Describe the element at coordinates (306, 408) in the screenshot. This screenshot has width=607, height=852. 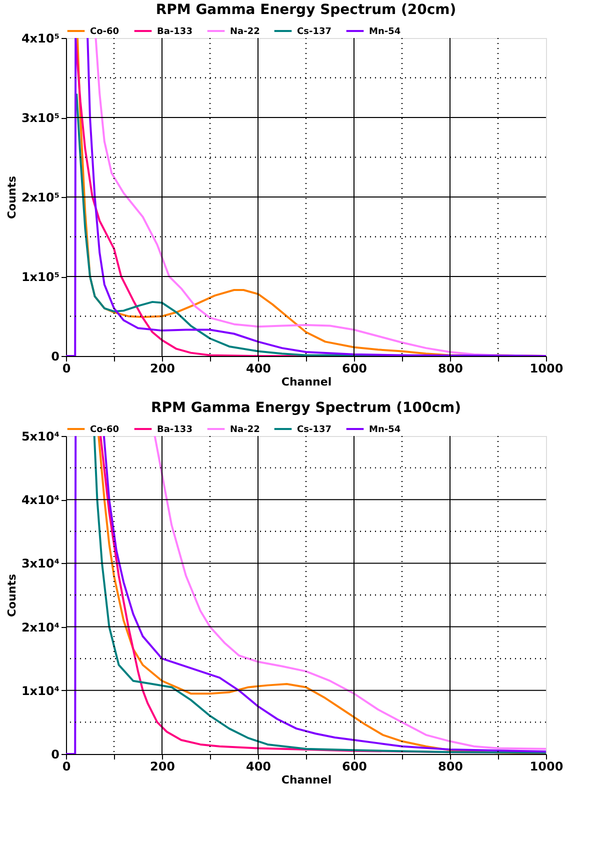
I see `chart-title: RPM Gamma Energy Spectrum (100cm)` at that location.